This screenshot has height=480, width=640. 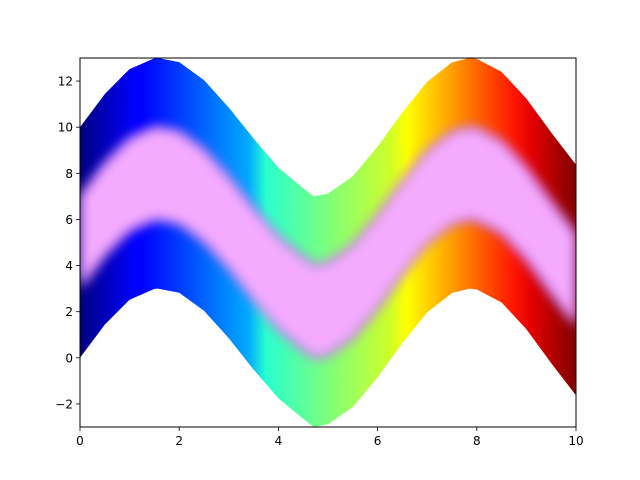 What do you see at coordinates (330, 437) in the screenshot?
I see `x-axis: 0 2 4 6 8 10` at bounding box center [330, 437].